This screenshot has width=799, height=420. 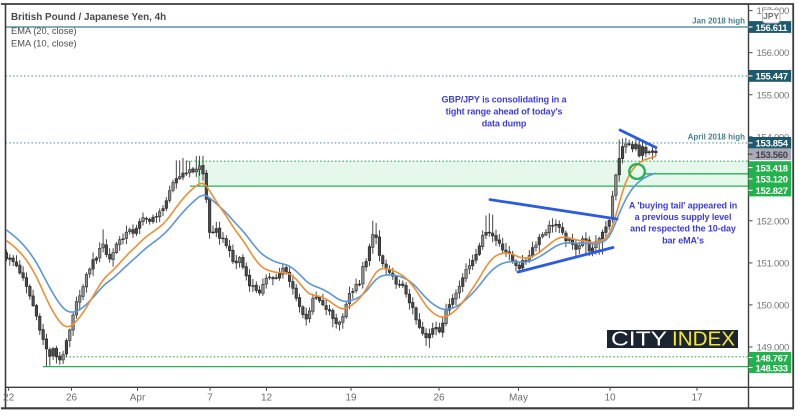 What do you see at coordinates (716, 137) in the screenshot?
I see `svg-text: April 2018 high` at bounding box center [716, 137].